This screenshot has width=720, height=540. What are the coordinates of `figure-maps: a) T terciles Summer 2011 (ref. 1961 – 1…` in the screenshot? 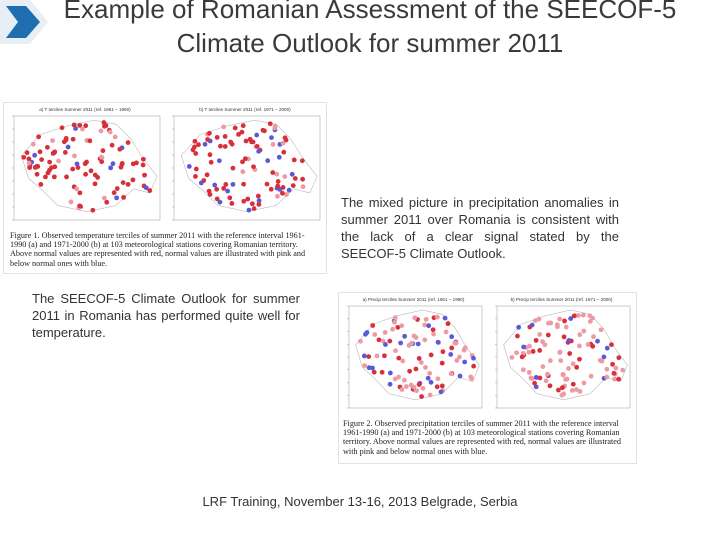 It's located at (166, 164).